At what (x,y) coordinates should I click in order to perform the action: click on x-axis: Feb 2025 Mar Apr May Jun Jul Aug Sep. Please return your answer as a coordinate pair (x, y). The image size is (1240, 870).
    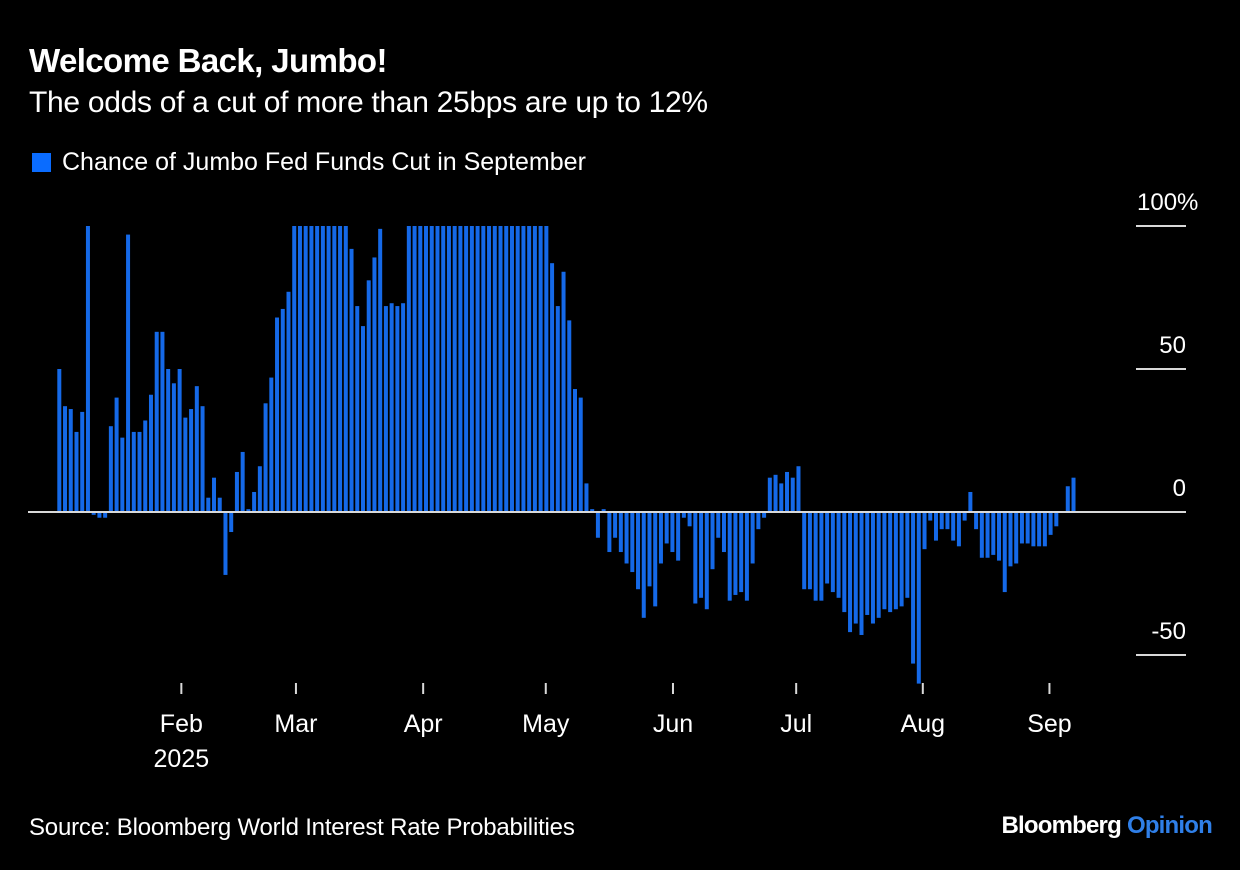
    Looking at the image, I should click on (613, 728).